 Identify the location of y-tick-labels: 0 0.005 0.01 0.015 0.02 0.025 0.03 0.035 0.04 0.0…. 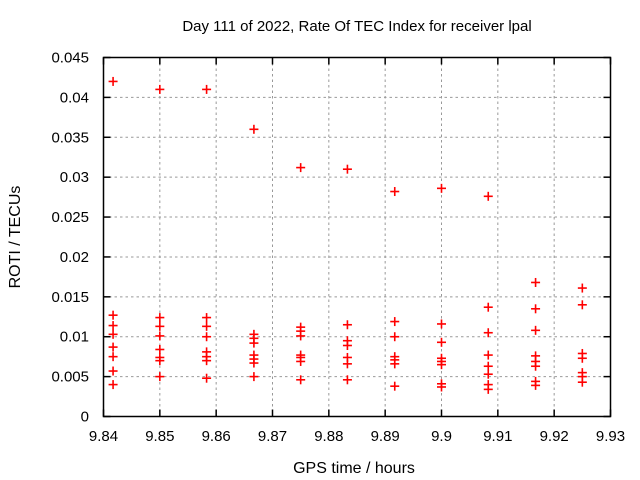
(70, 238).